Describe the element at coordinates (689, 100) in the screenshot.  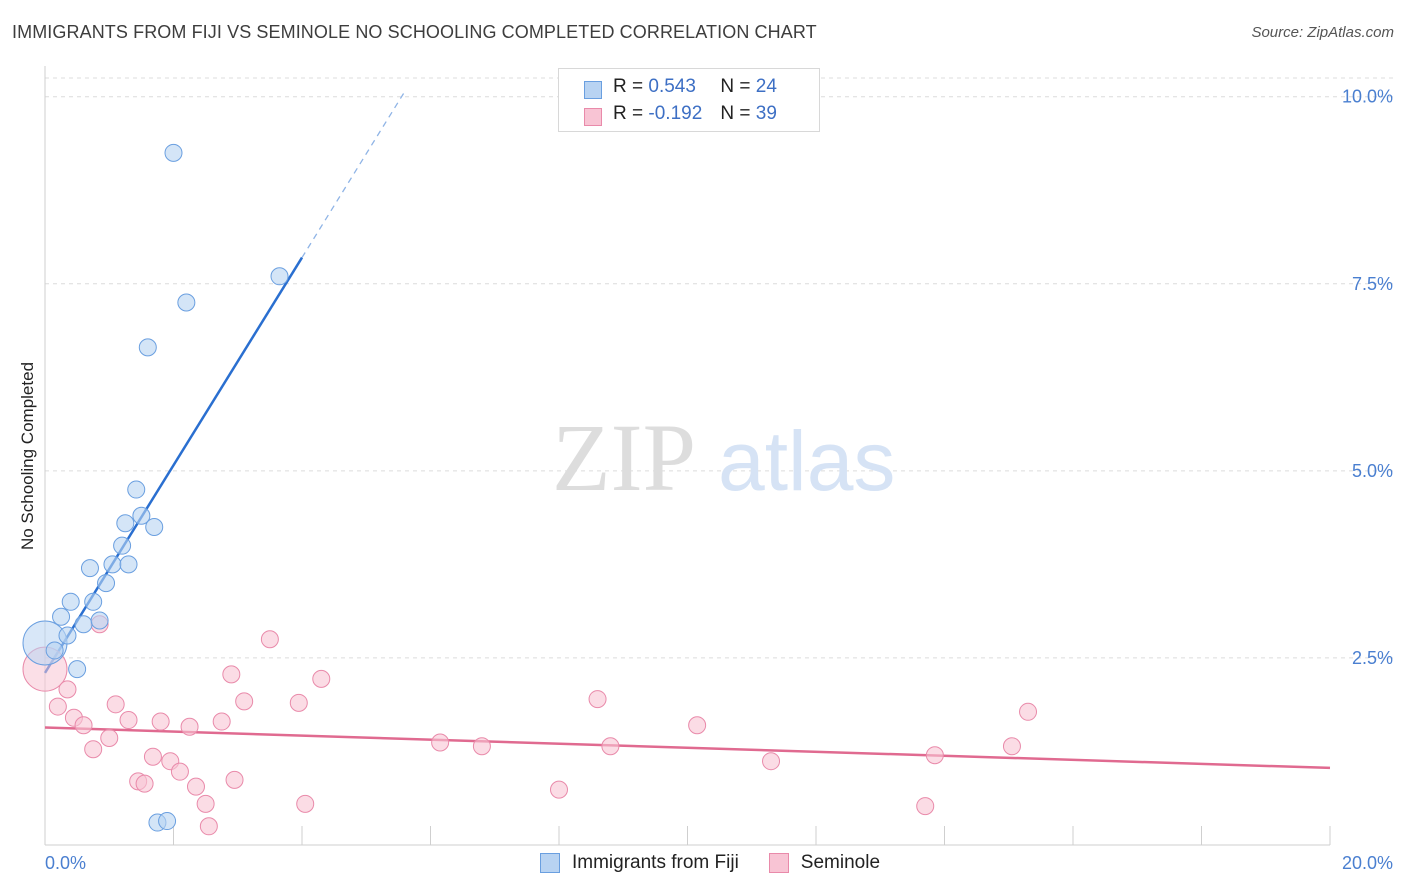
I see `correlation-legend: R = 0.543 N = 24 R = -0.192 N = 39` at that location.